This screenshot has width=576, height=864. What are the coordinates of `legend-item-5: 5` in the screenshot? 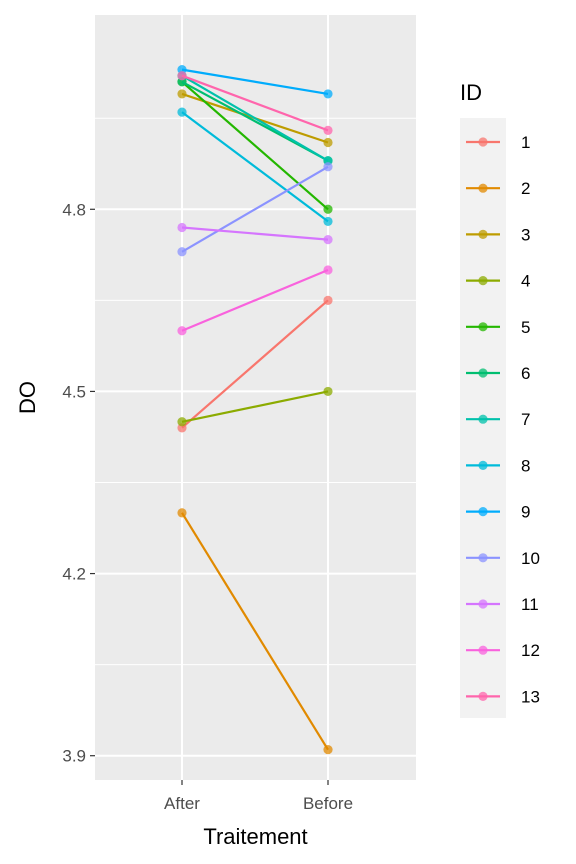 It's located at (498, 327).